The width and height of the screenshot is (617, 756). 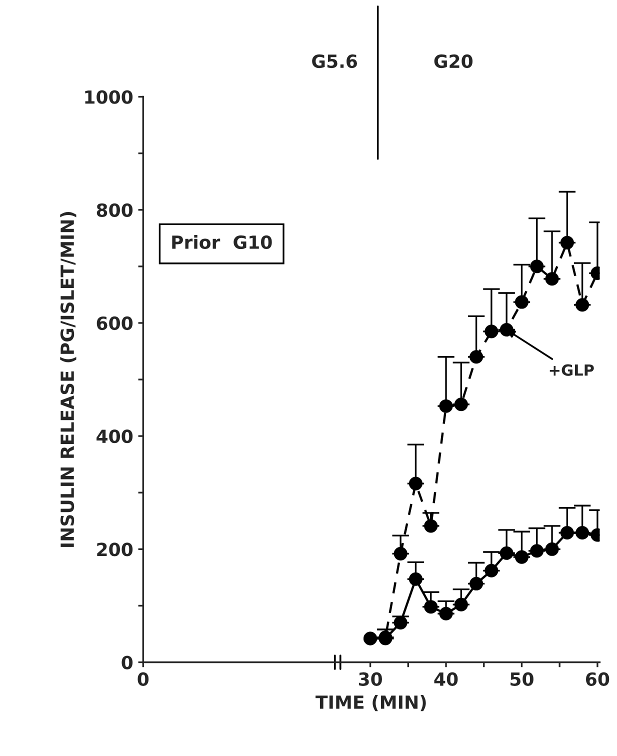 I want to click on text: G5.6, so click(x=335, y=61).